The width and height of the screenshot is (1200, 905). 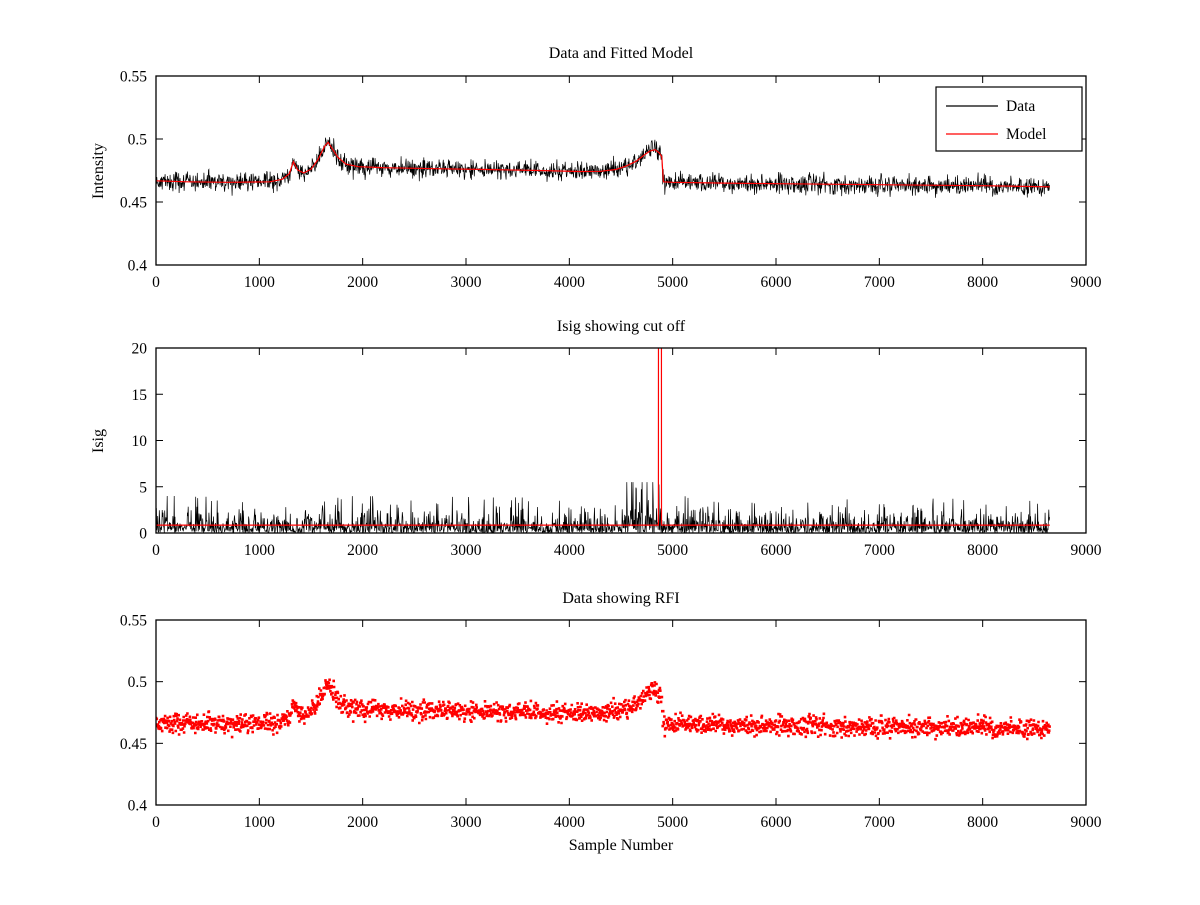 I want to click on y-tick-label: 10, so click(x=140, y=441).